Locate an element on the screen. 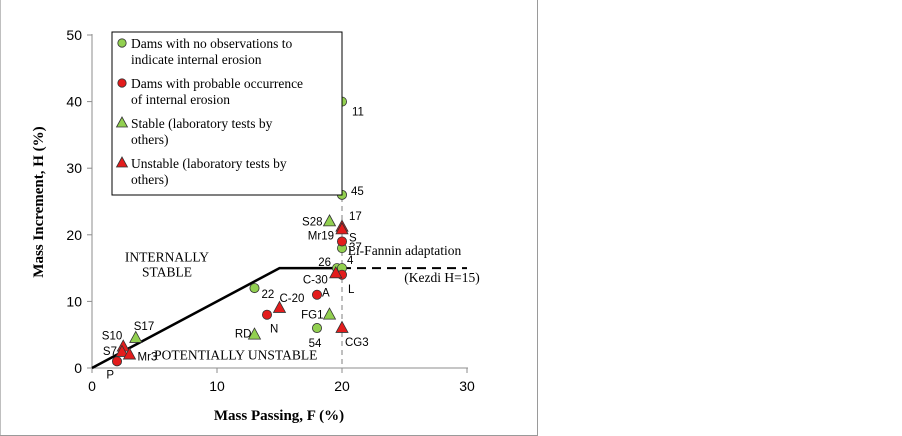  point-s7 is located at coordinates (122, 350).